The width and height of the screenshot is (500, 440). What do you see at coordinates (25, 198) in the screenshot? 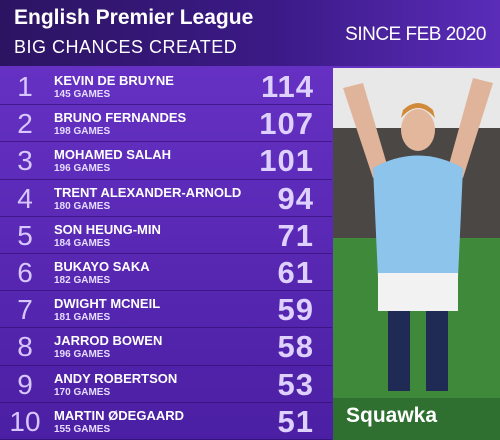
I see `rank: 4` at bounding box center [25, 198].